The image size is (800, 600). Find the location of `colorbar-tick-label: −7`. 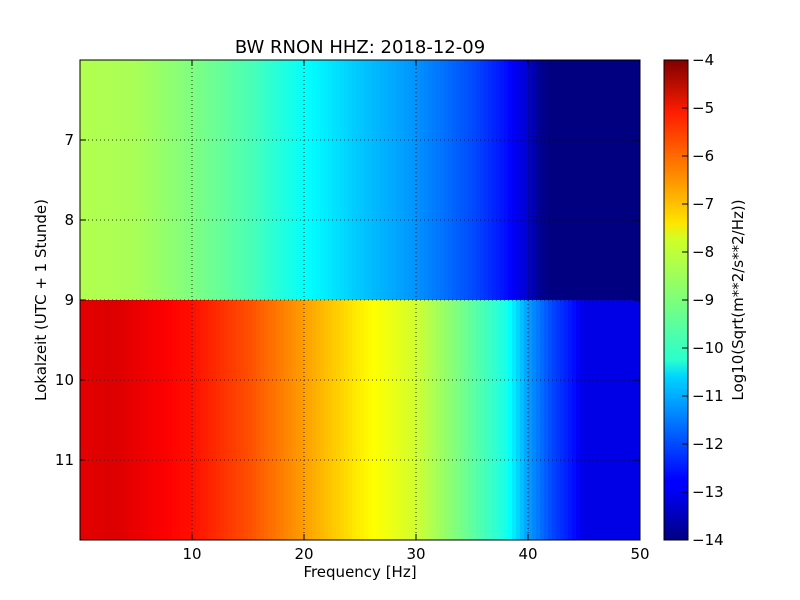

colorbar-tick-label: −7 is located at coordinates (703, 204).